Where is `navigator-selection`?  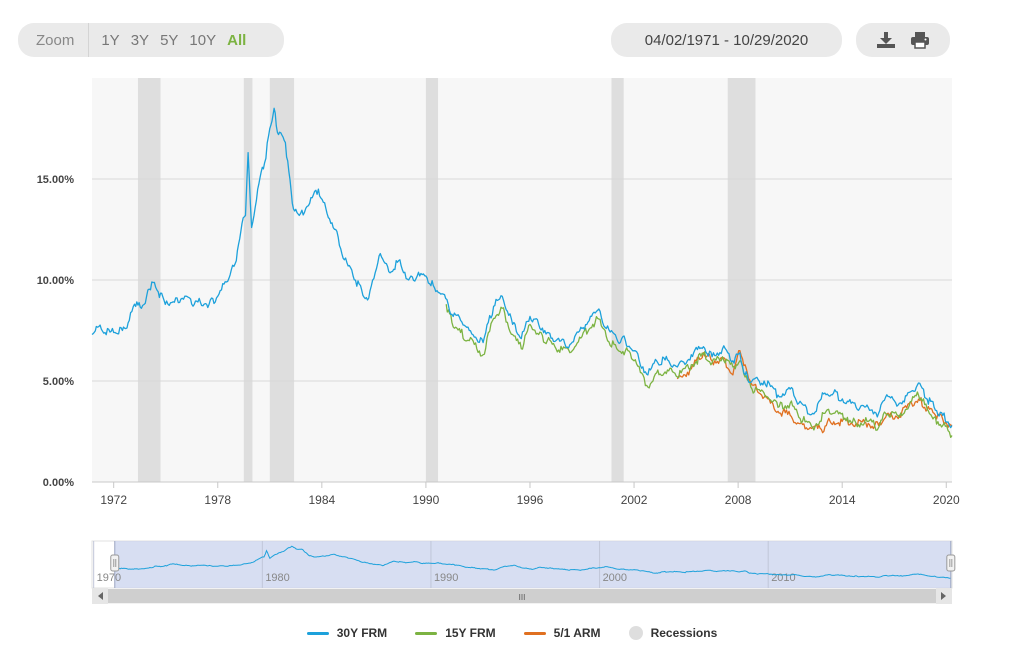
navigator-selection is located at coordinates (532, 564).